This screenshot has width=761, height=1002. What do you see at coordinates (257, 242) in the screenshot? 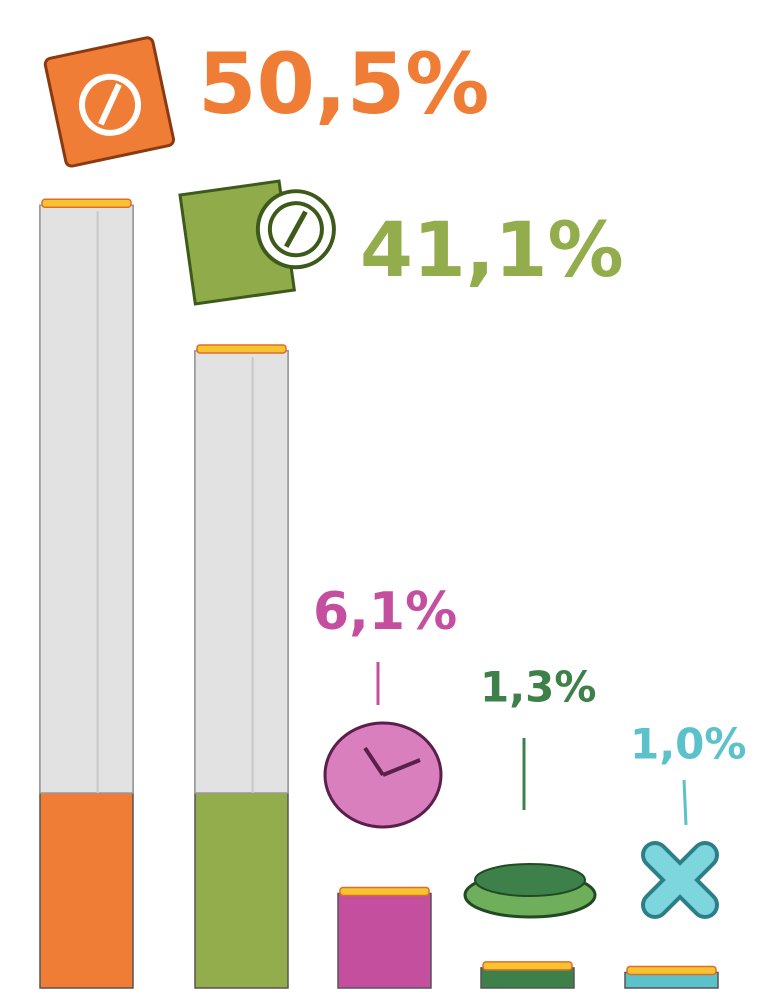
I see `tobacco-icon` at bounding box center [257, 242].